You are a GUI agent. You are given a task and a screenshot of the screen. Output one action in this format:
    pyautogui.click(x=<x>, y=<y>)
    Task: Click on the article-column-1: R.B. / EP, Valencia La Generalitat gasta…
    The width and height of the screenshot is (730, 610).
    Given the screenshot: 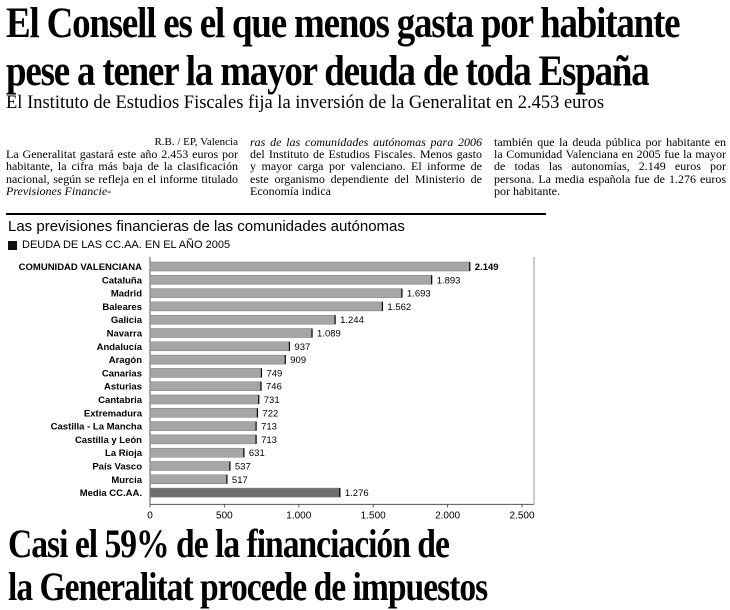 What is the action you would take?
    pyautogui.click(x=122, y=166)
    